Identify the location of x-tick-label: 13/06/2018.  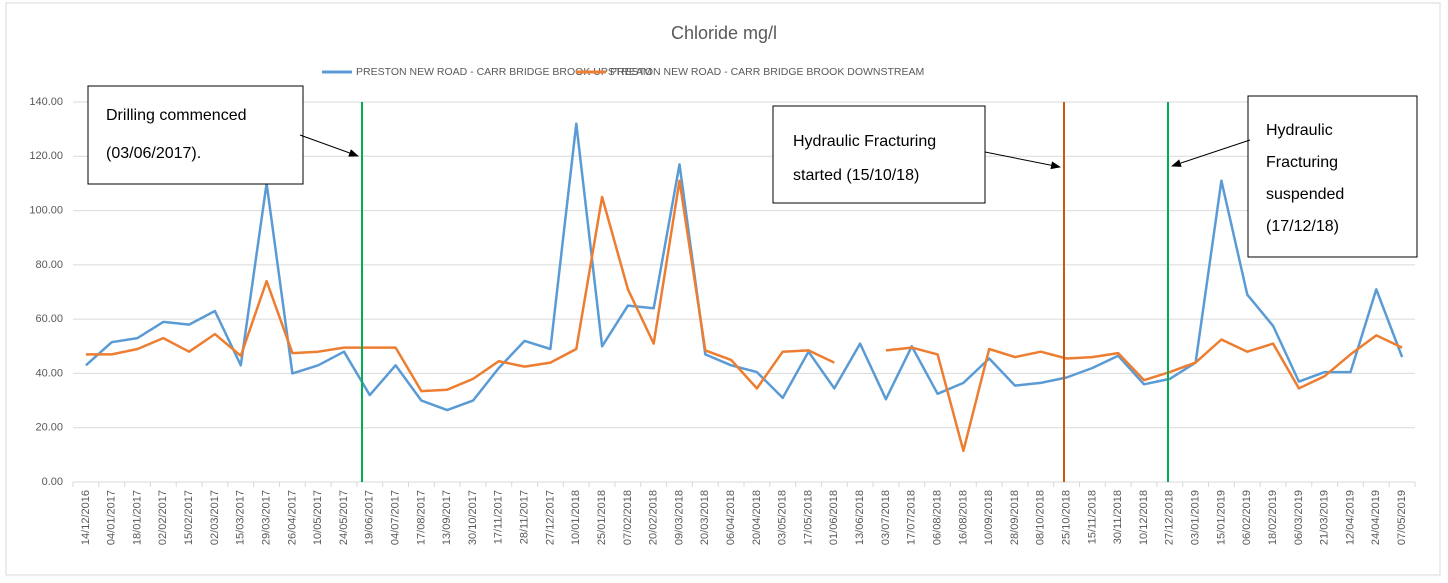
(860, 517).